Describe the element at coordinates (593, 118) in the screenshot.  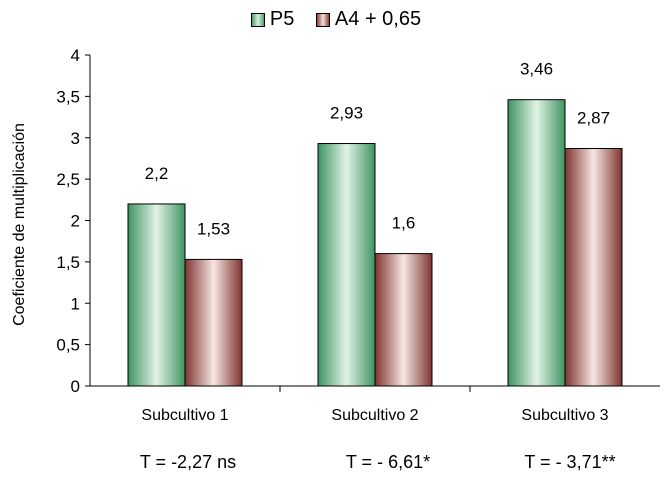
I see `data-label: 2,87` at that location.